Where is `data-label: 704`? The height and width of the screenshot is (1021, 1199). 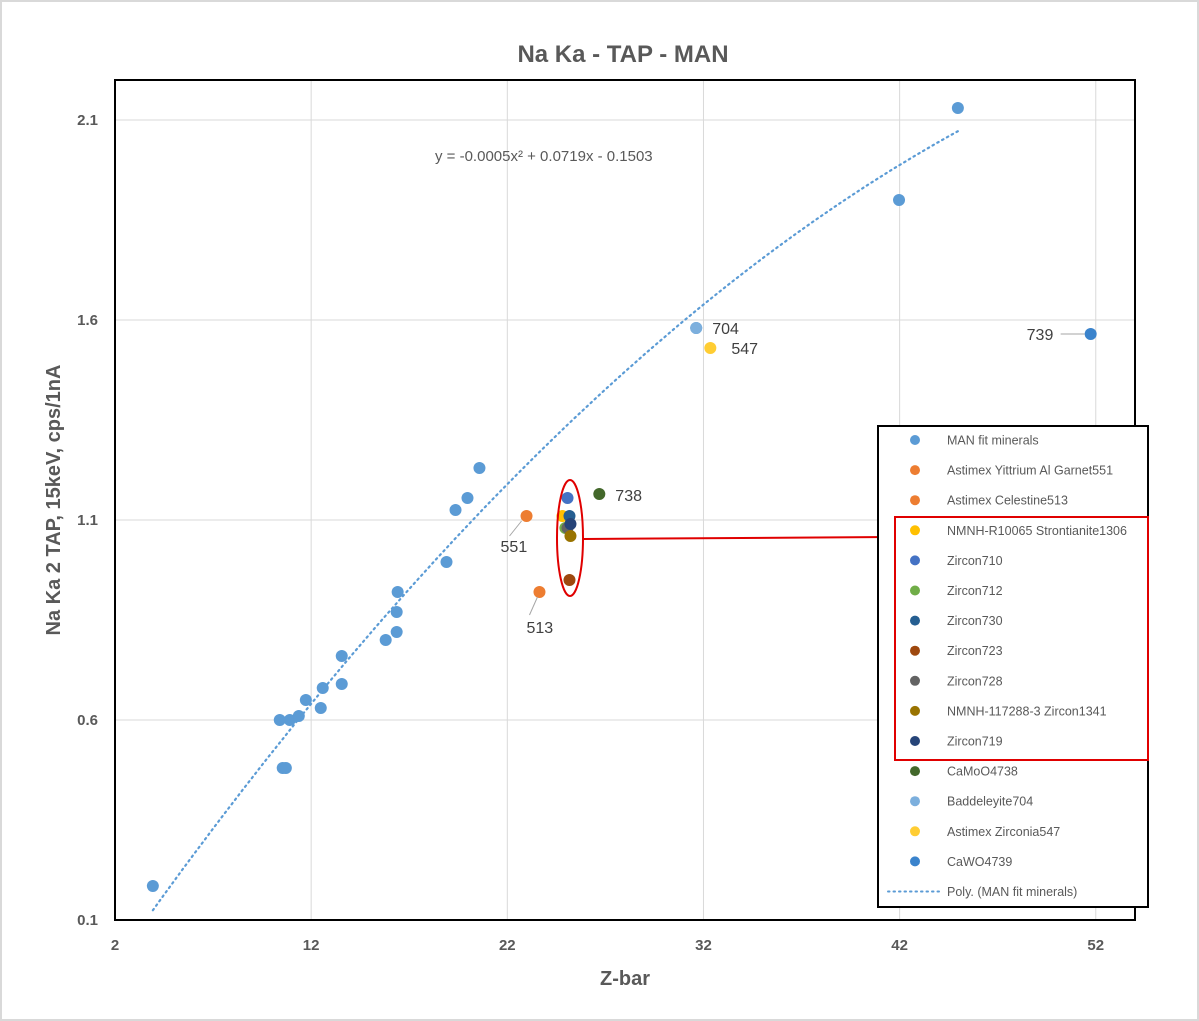 data-label: 704 is located at coordinates (725, 329).